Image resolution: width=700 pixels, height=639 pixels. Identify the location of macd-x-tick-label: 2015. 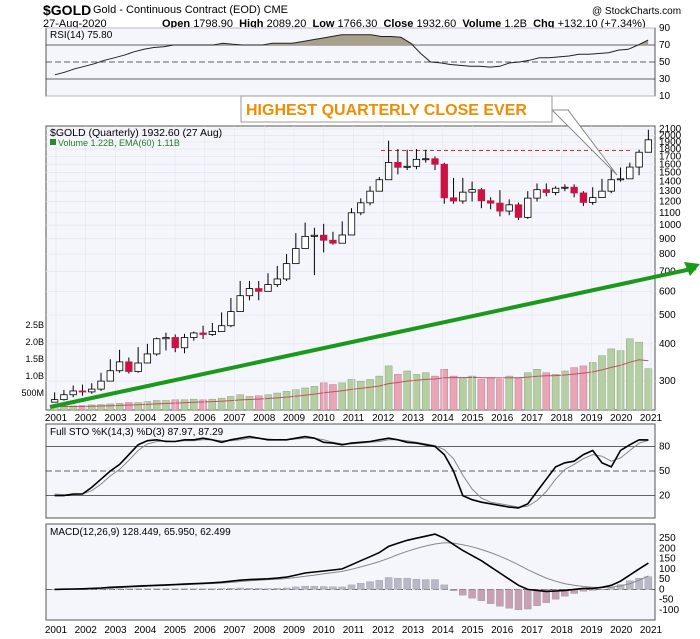
(472, 630).